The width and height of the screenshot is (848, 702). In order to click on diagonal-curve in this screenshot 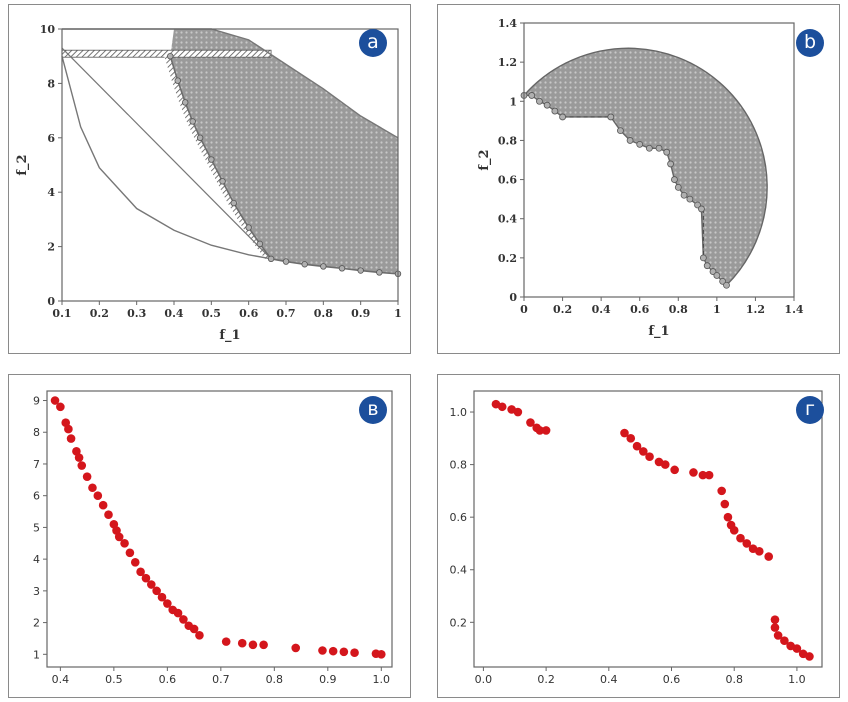, I will do `click(166, 153)`.